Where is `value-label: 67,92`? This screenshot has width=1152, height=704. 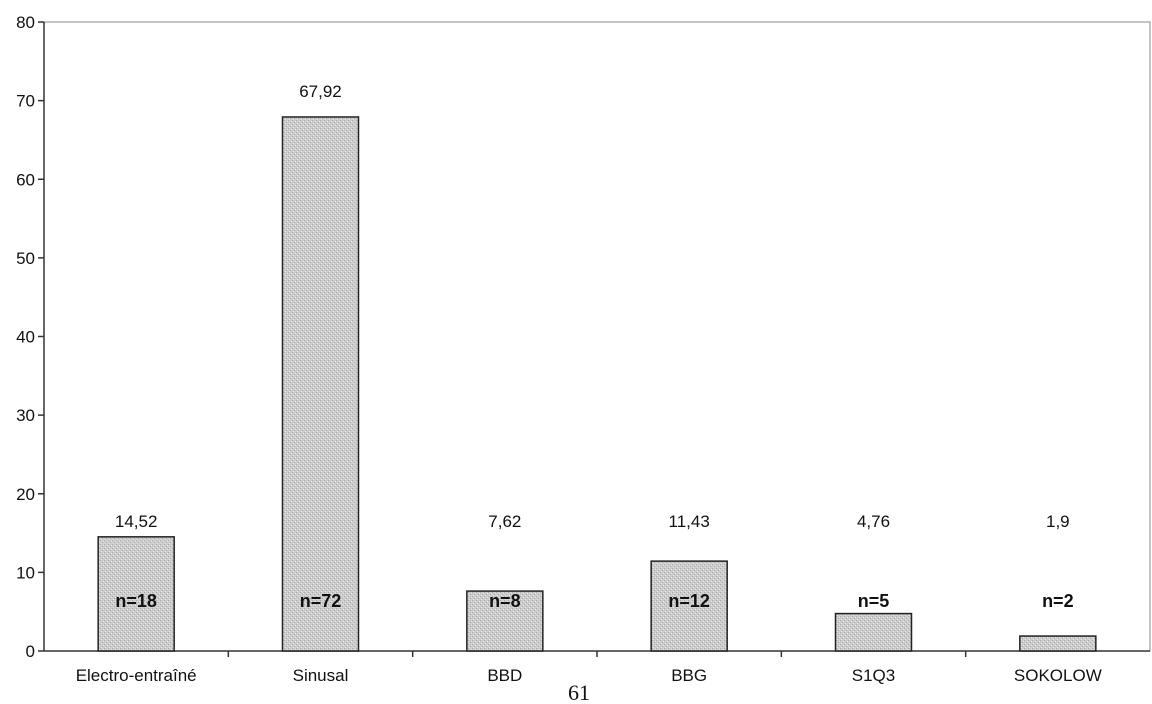 value-label: 67,92 is located at coordinates (320, 91).